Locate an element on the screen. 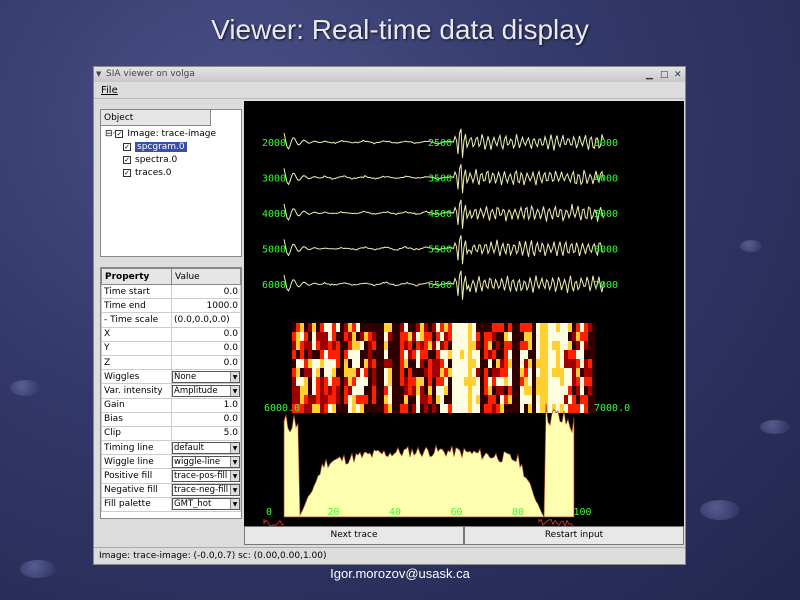  property-value: 5.0 is located at coordinates (206, 433).